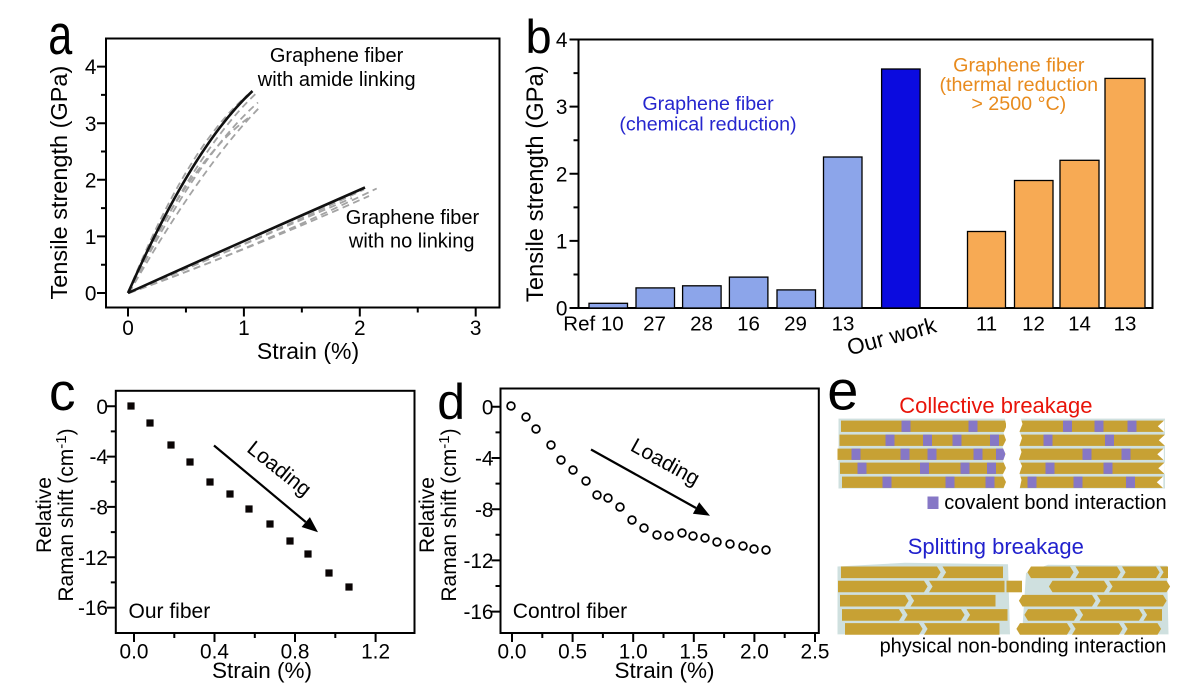  Describe the element at coordinates (1023, 647) in the screenshot. I see `svg-text:physical non-bonding interacti: physical non-bonding interaction` at that location.